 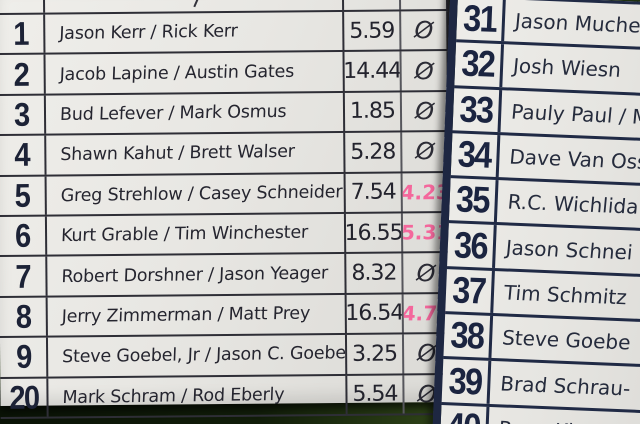 I want to click on team-cell: Shawn Kahut / Brett Walser, so click(x=196, y=154).